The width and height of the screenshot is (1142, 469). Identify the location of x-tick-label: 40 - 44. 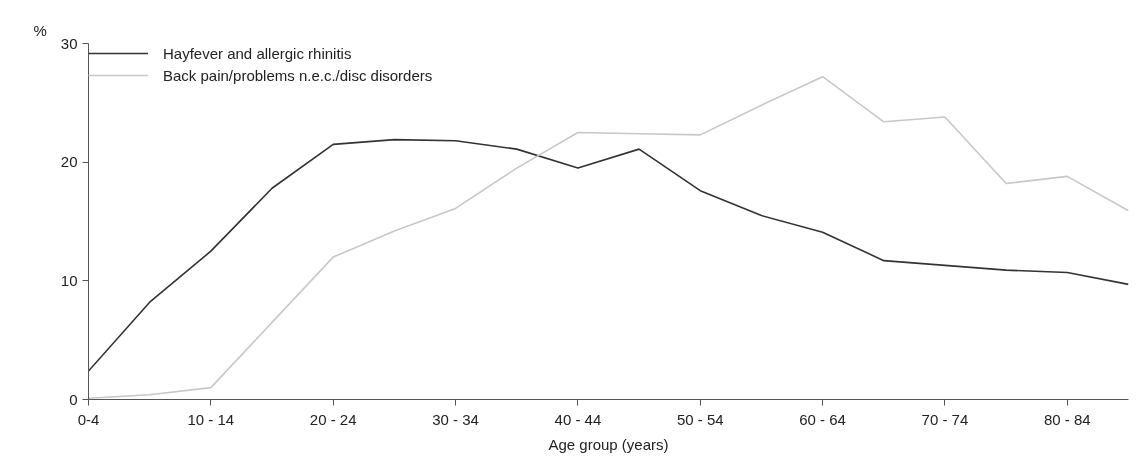
(578, 419).